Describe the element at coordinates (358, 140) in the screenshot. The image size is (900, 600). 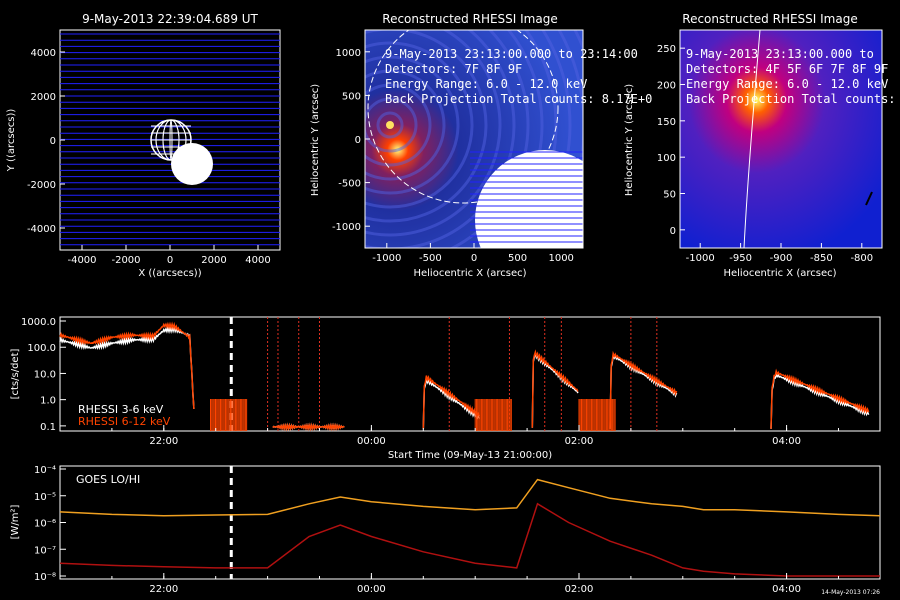
I see `y-tick-label: 0` at that location.